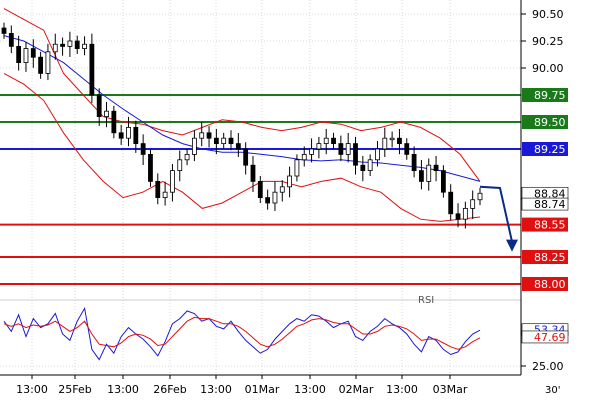  Describe the element at coordinates (550, 149) in the screenshot. I see `level-price-label: 89.25` at that location.